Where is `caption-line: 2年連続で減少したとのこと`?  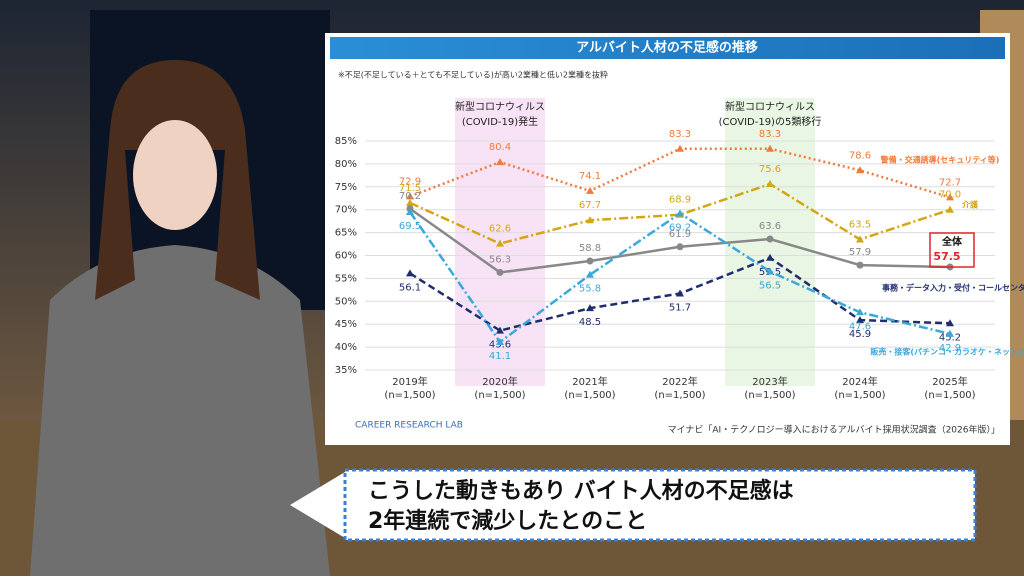 caption-line: 2年連続で減少したとのこと is located at coordinates (507, 521).